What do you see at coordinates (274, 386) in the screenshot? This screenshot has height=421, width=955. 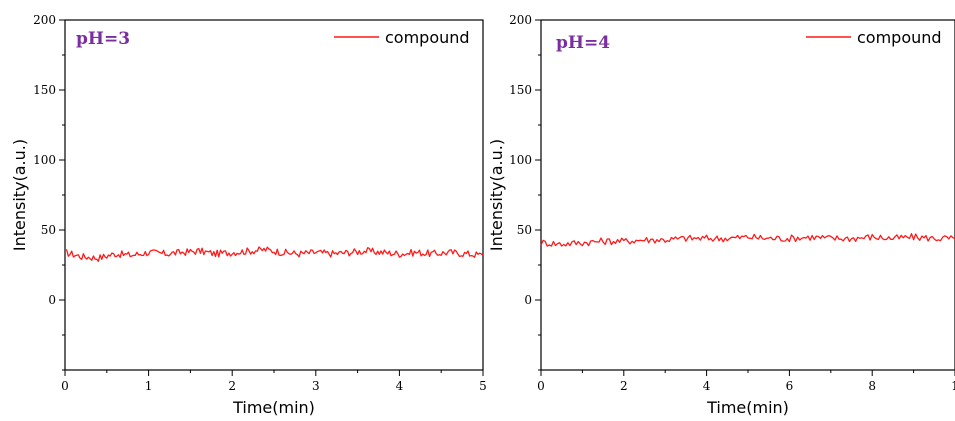 I see `x-tick-labels: 0 1 2 3 4 5` at bounding box center [274, 386].